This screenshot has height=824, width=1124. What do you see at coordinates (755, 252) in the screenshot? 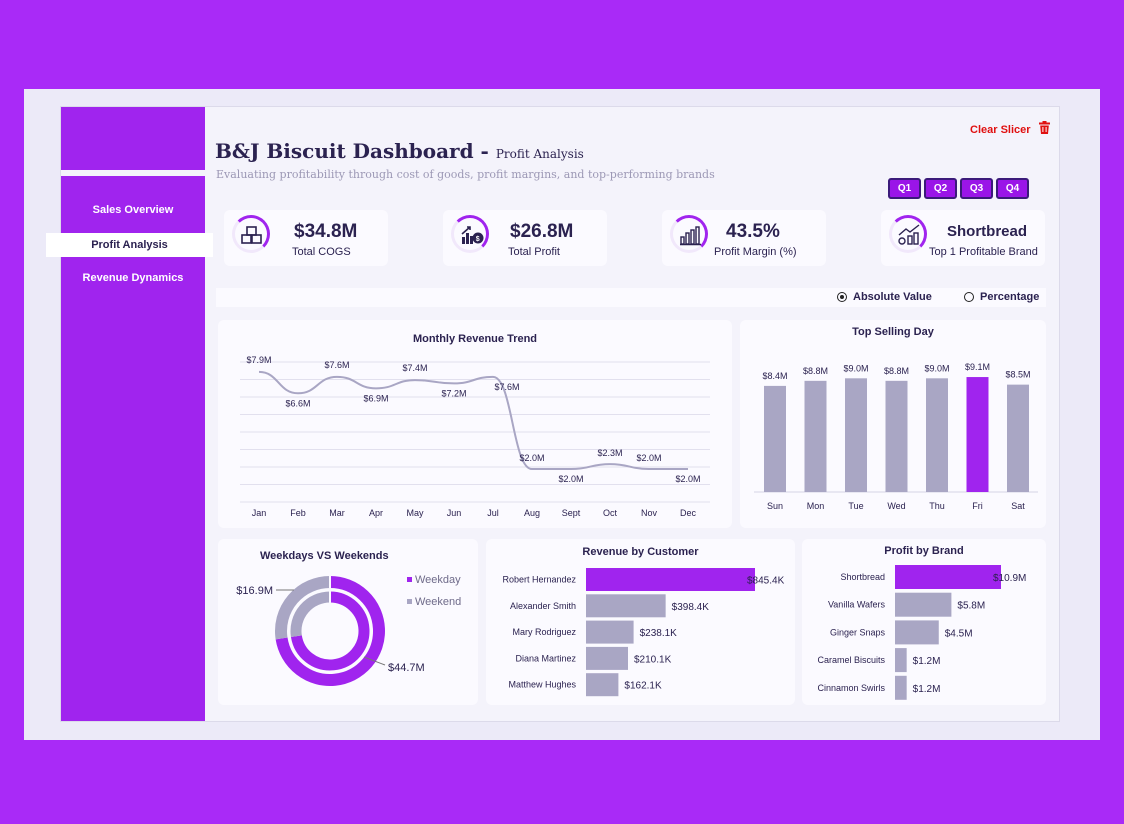
I see `kpi-label: Profit Margin (%)` at bounding box center [755, 252].